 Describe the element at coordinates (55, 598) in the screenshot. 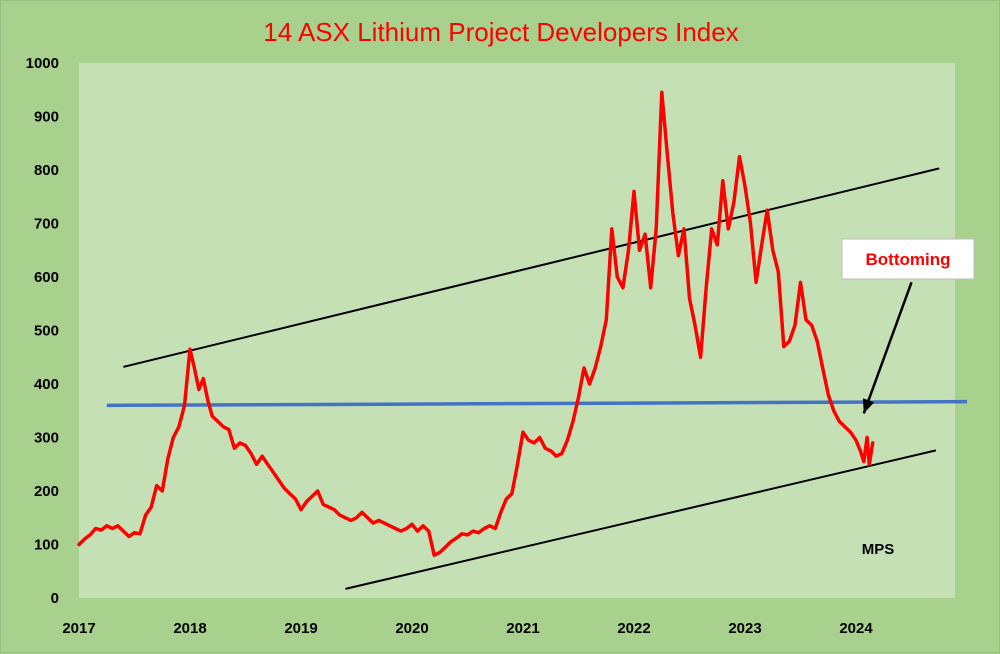

I see `y-tick-label-0: 0` at that location.